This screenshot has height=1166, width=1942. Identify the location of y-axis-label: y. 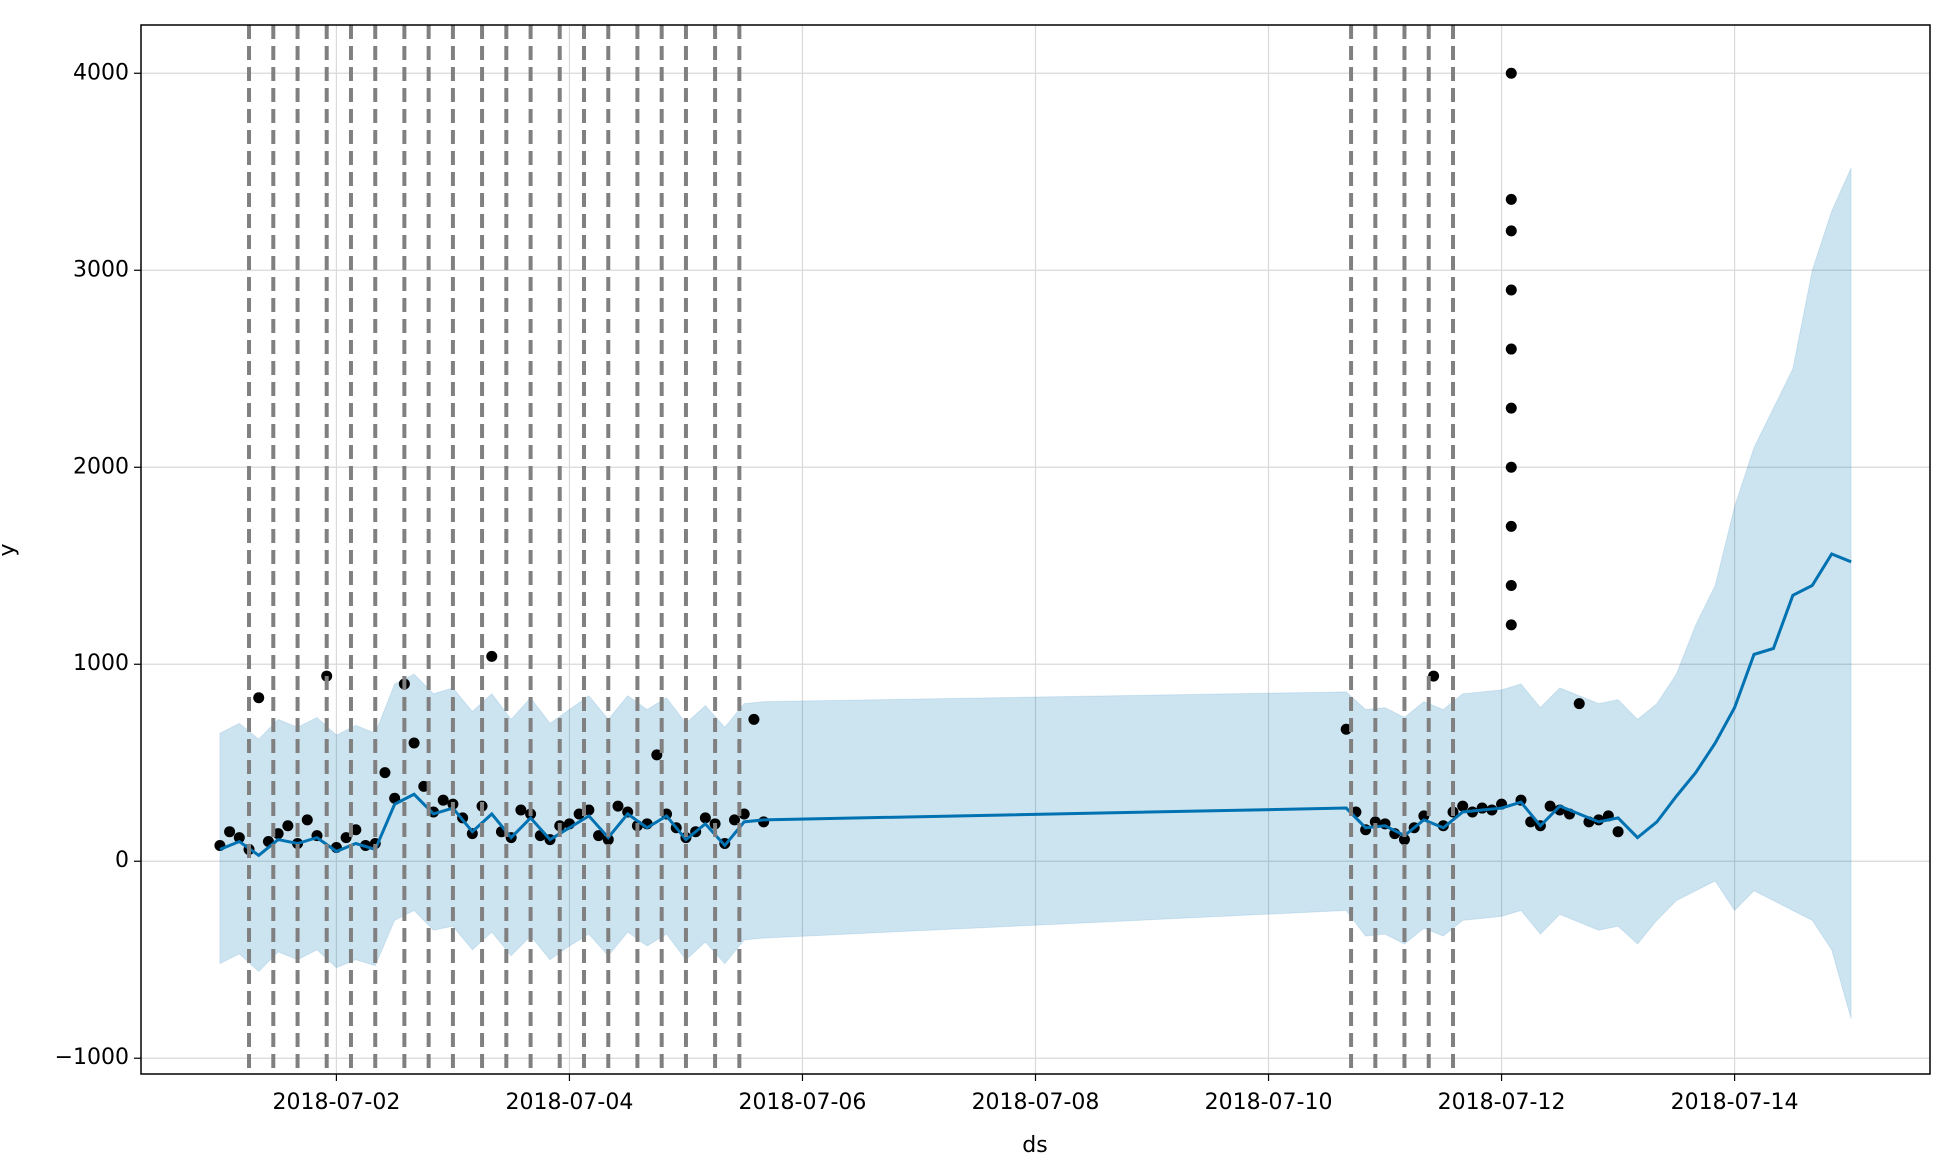
(10, 549).